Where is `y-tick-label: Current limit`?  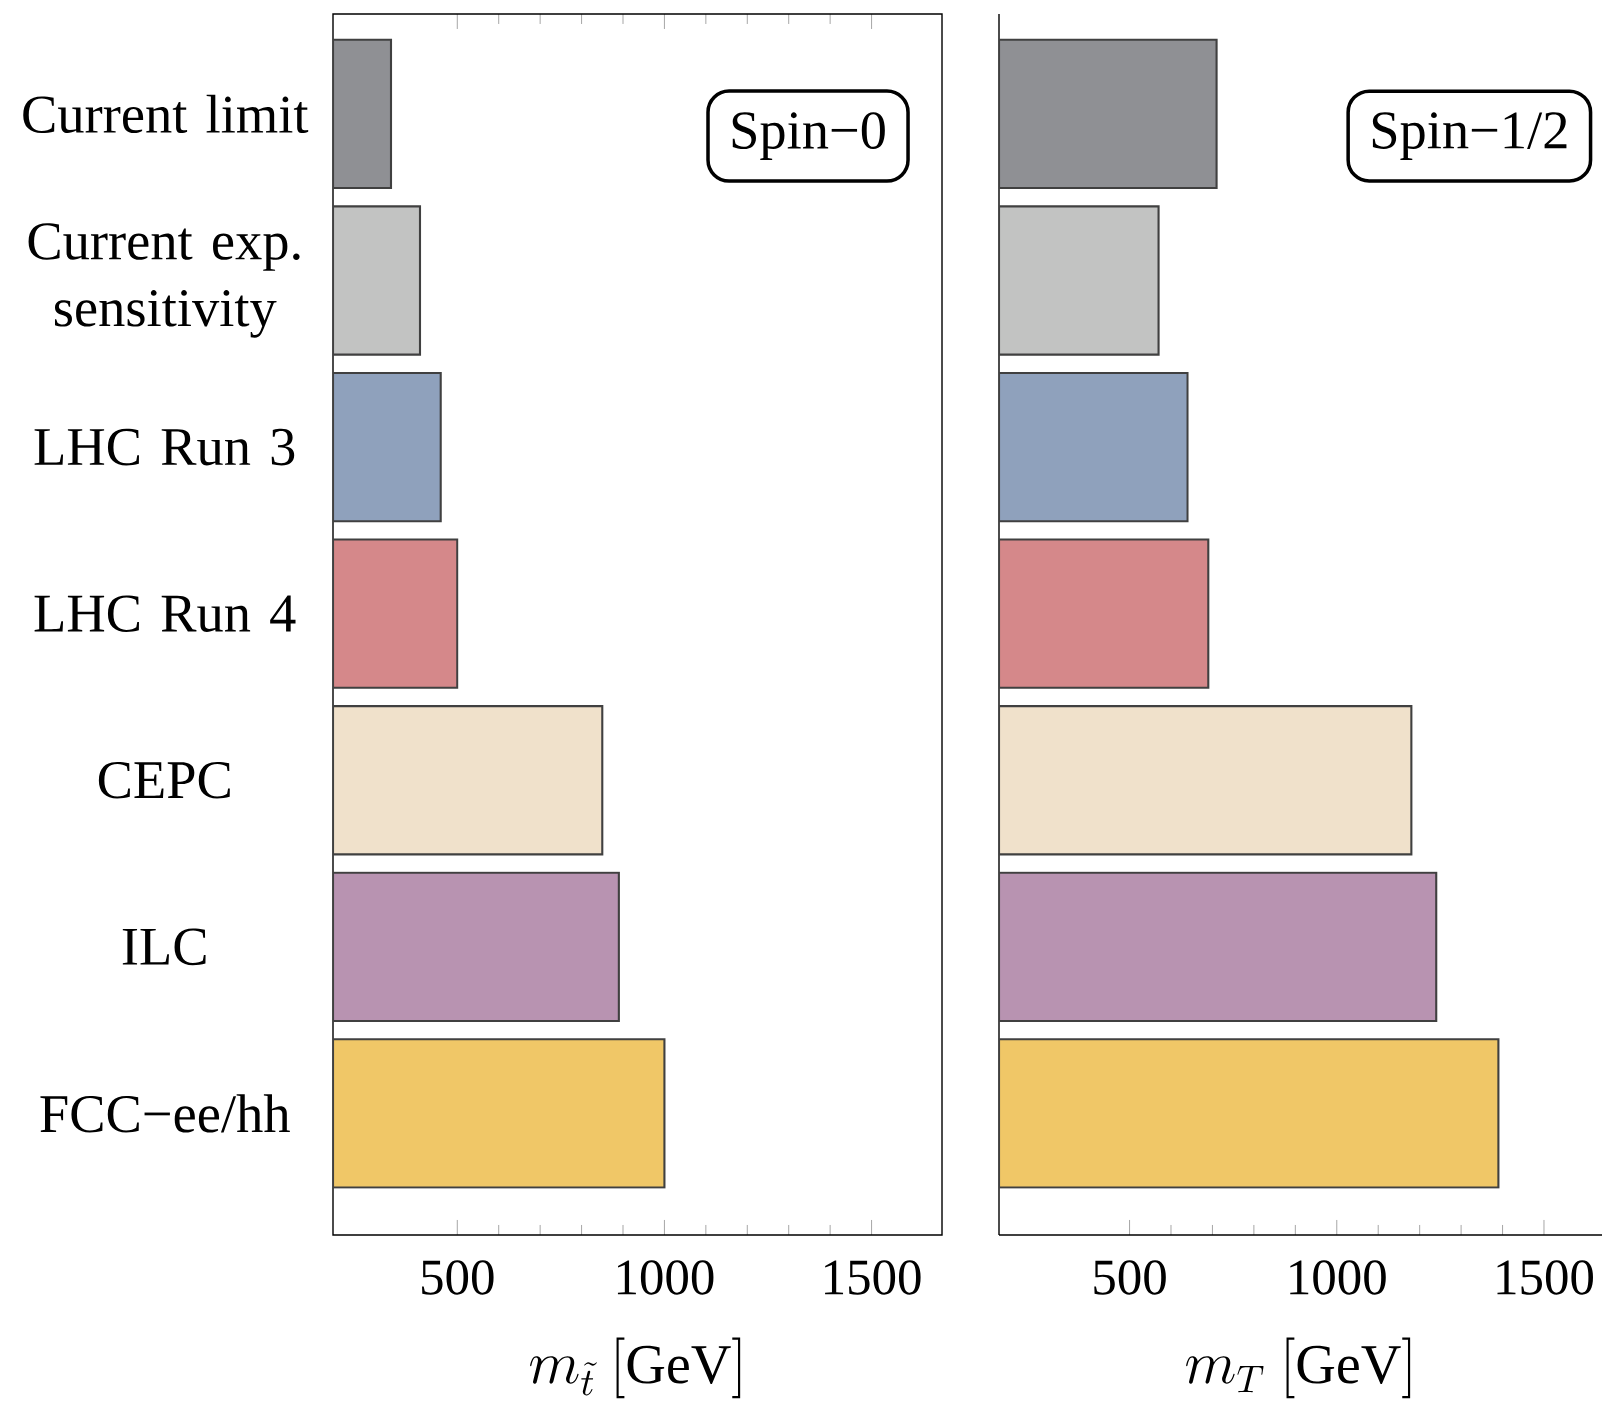 y-tick-label: Current limit is located at coordinates (166, 114).